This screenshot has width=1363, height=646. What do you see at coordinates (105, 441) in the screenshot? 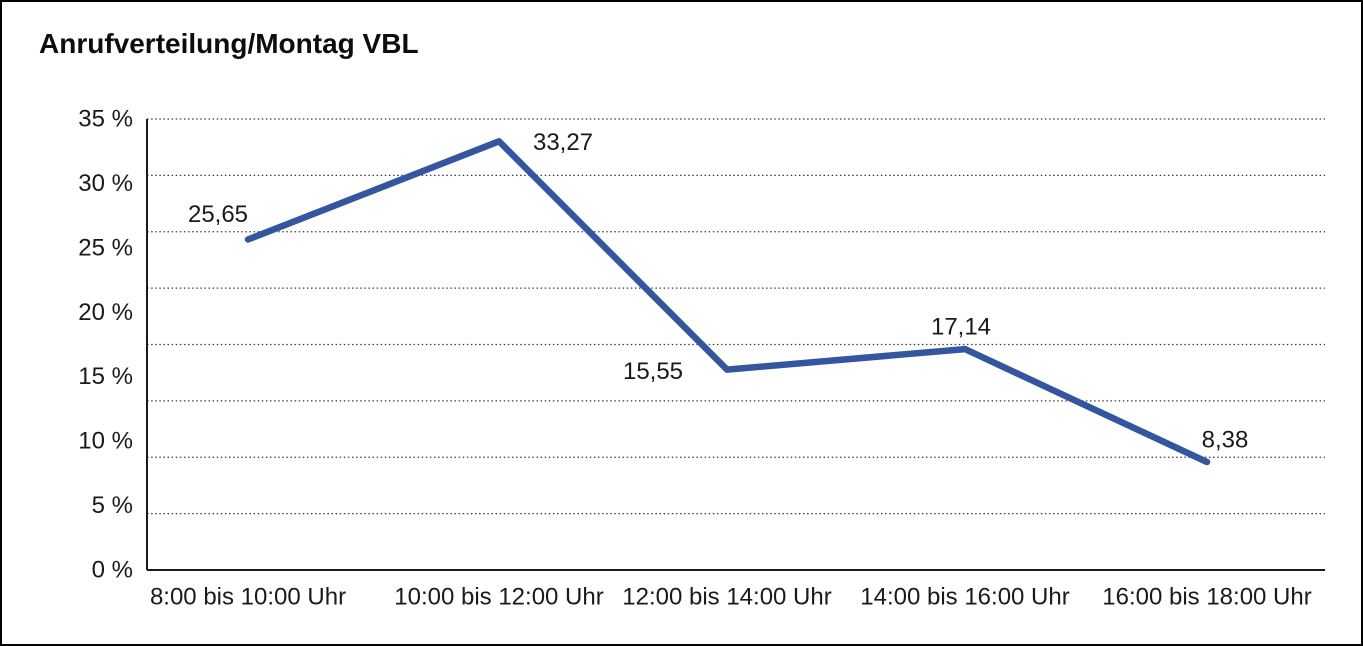
I see `y-axis-tick-label: 10 %` at bounding box center [105, 441].